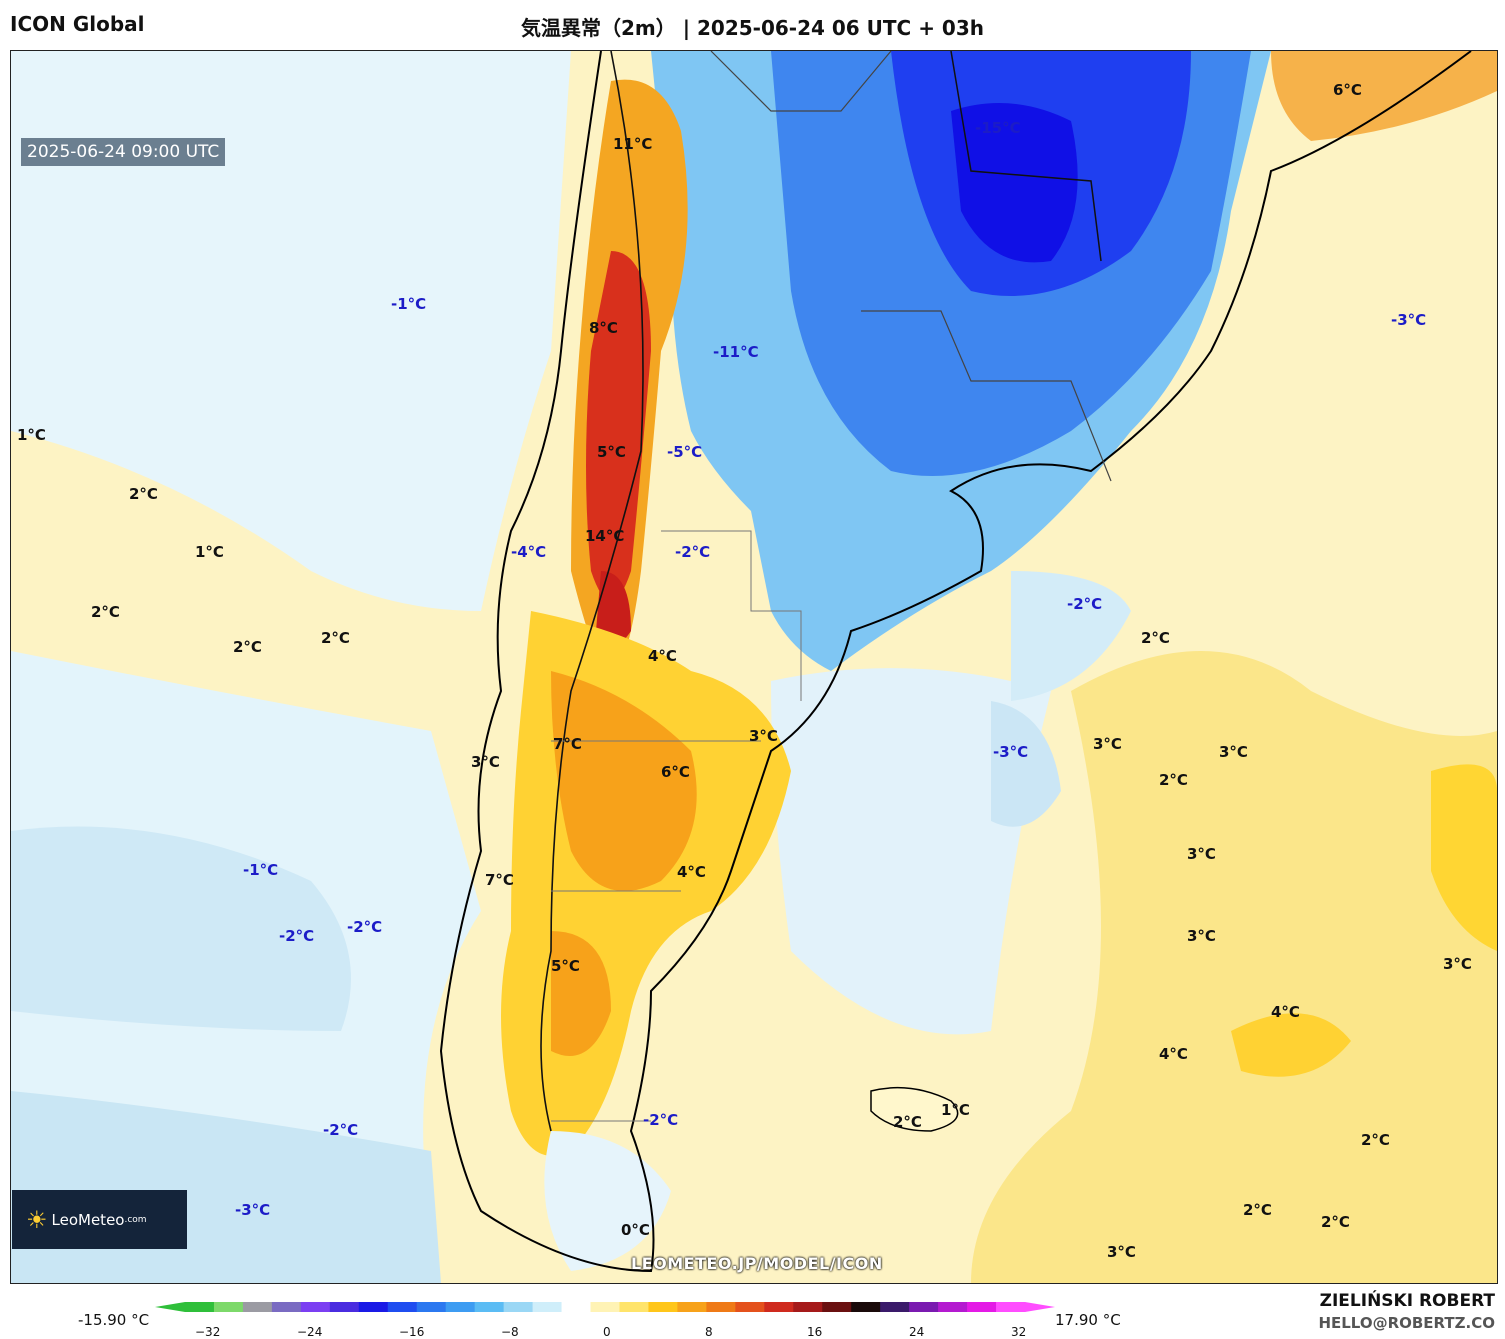 The image size is (1505, 1339). I want to click on colorbar-tick-label: 24, so click(917, 1332).